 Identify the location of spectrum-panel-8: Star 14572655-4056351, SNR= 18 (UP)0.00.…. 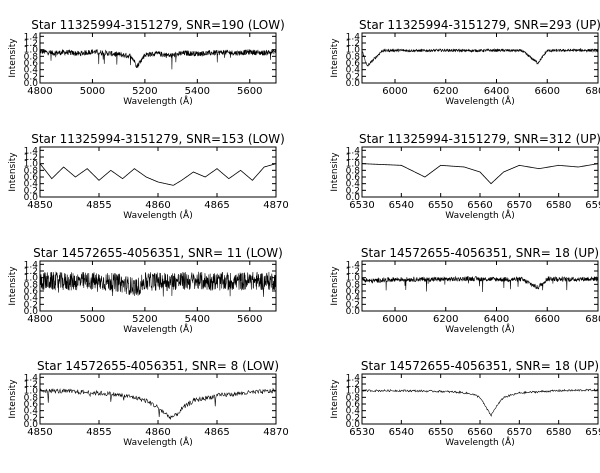
(465, 403).